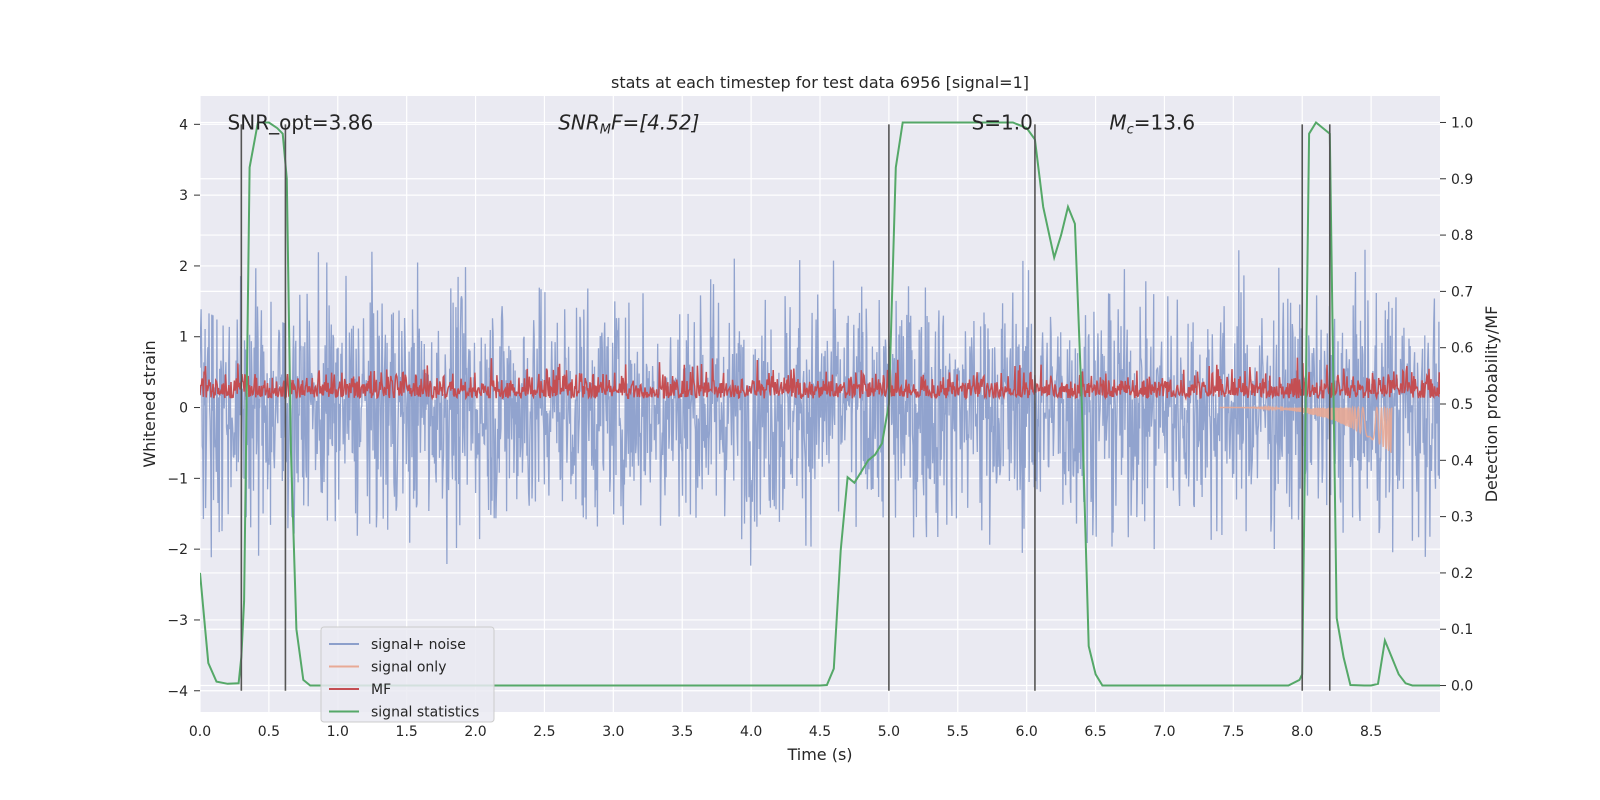 The height and width of the screenshot is (800, 1600). What do you see at coordinates (425, 713) in the screenshot?
I see `legend-label: signal statistics` at bounding box center [425, 713].